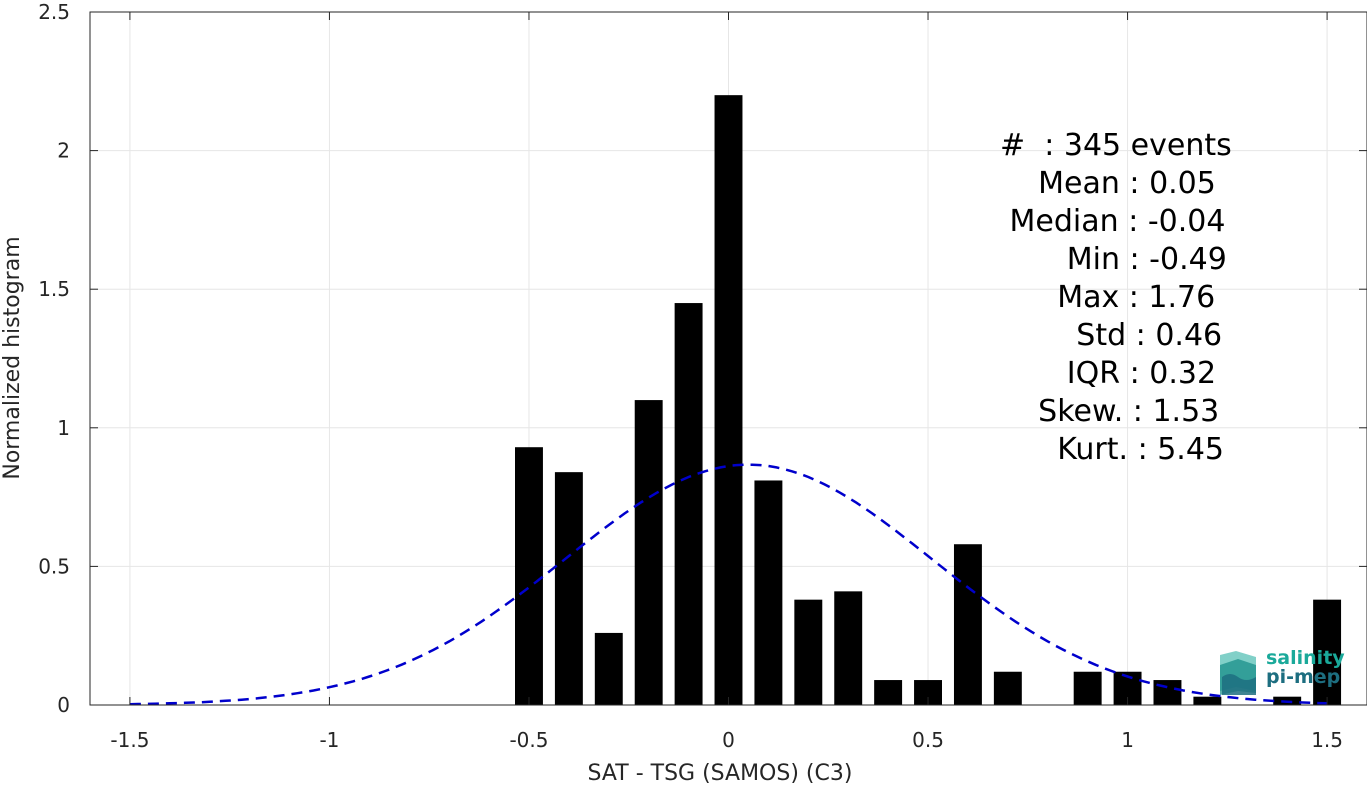  Describe the element at coordinates (54, 566) in the screenshot. I see `y-tick-label: 0.5` at that location.